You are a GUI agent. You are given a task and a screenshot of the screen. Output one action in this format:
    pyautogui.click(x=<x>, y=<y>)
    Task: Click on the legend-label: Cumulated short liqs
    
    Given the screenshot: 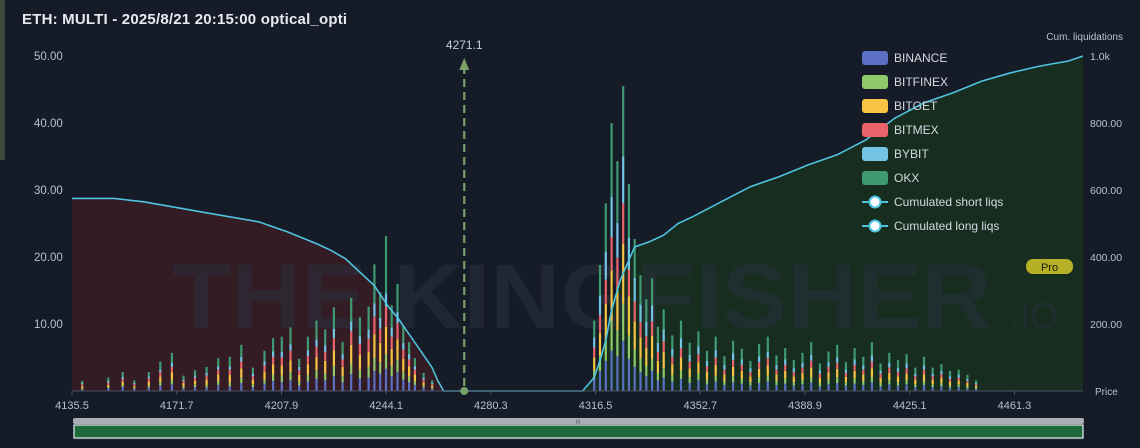 What is the action you would take?
    pyautogui.click(x=948, y=202)
    